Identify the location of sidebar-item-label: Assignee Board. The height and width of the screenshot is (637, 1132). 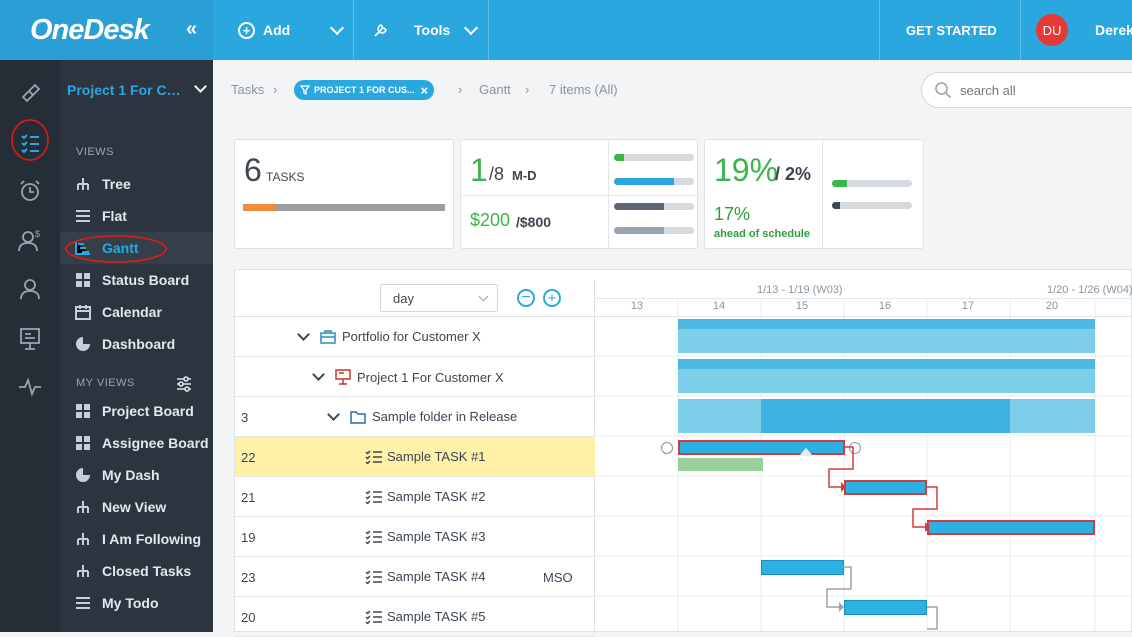
(155, 443).